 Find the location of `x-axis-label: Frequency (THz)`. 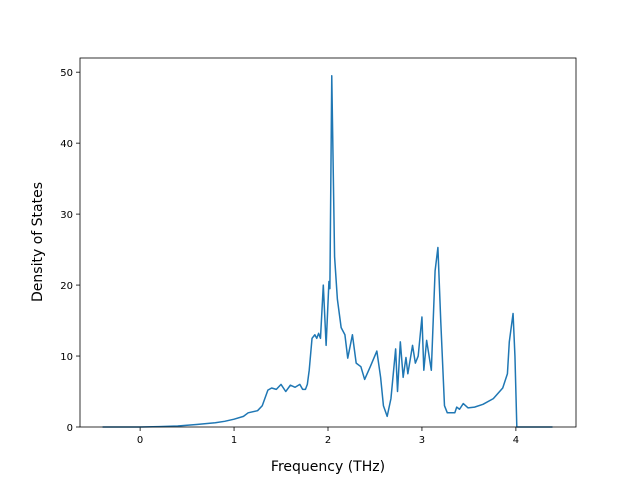

x-axis-label: Frequency (THz) is located at coordinates (328, 467).